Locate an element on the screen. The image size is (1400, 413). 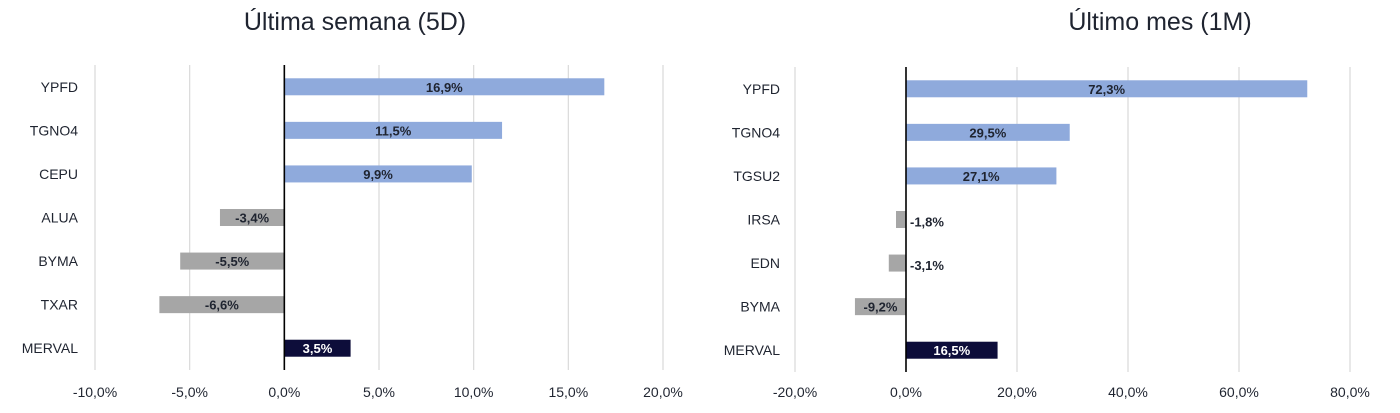
bar-edn is located at coordinates (897, 263).